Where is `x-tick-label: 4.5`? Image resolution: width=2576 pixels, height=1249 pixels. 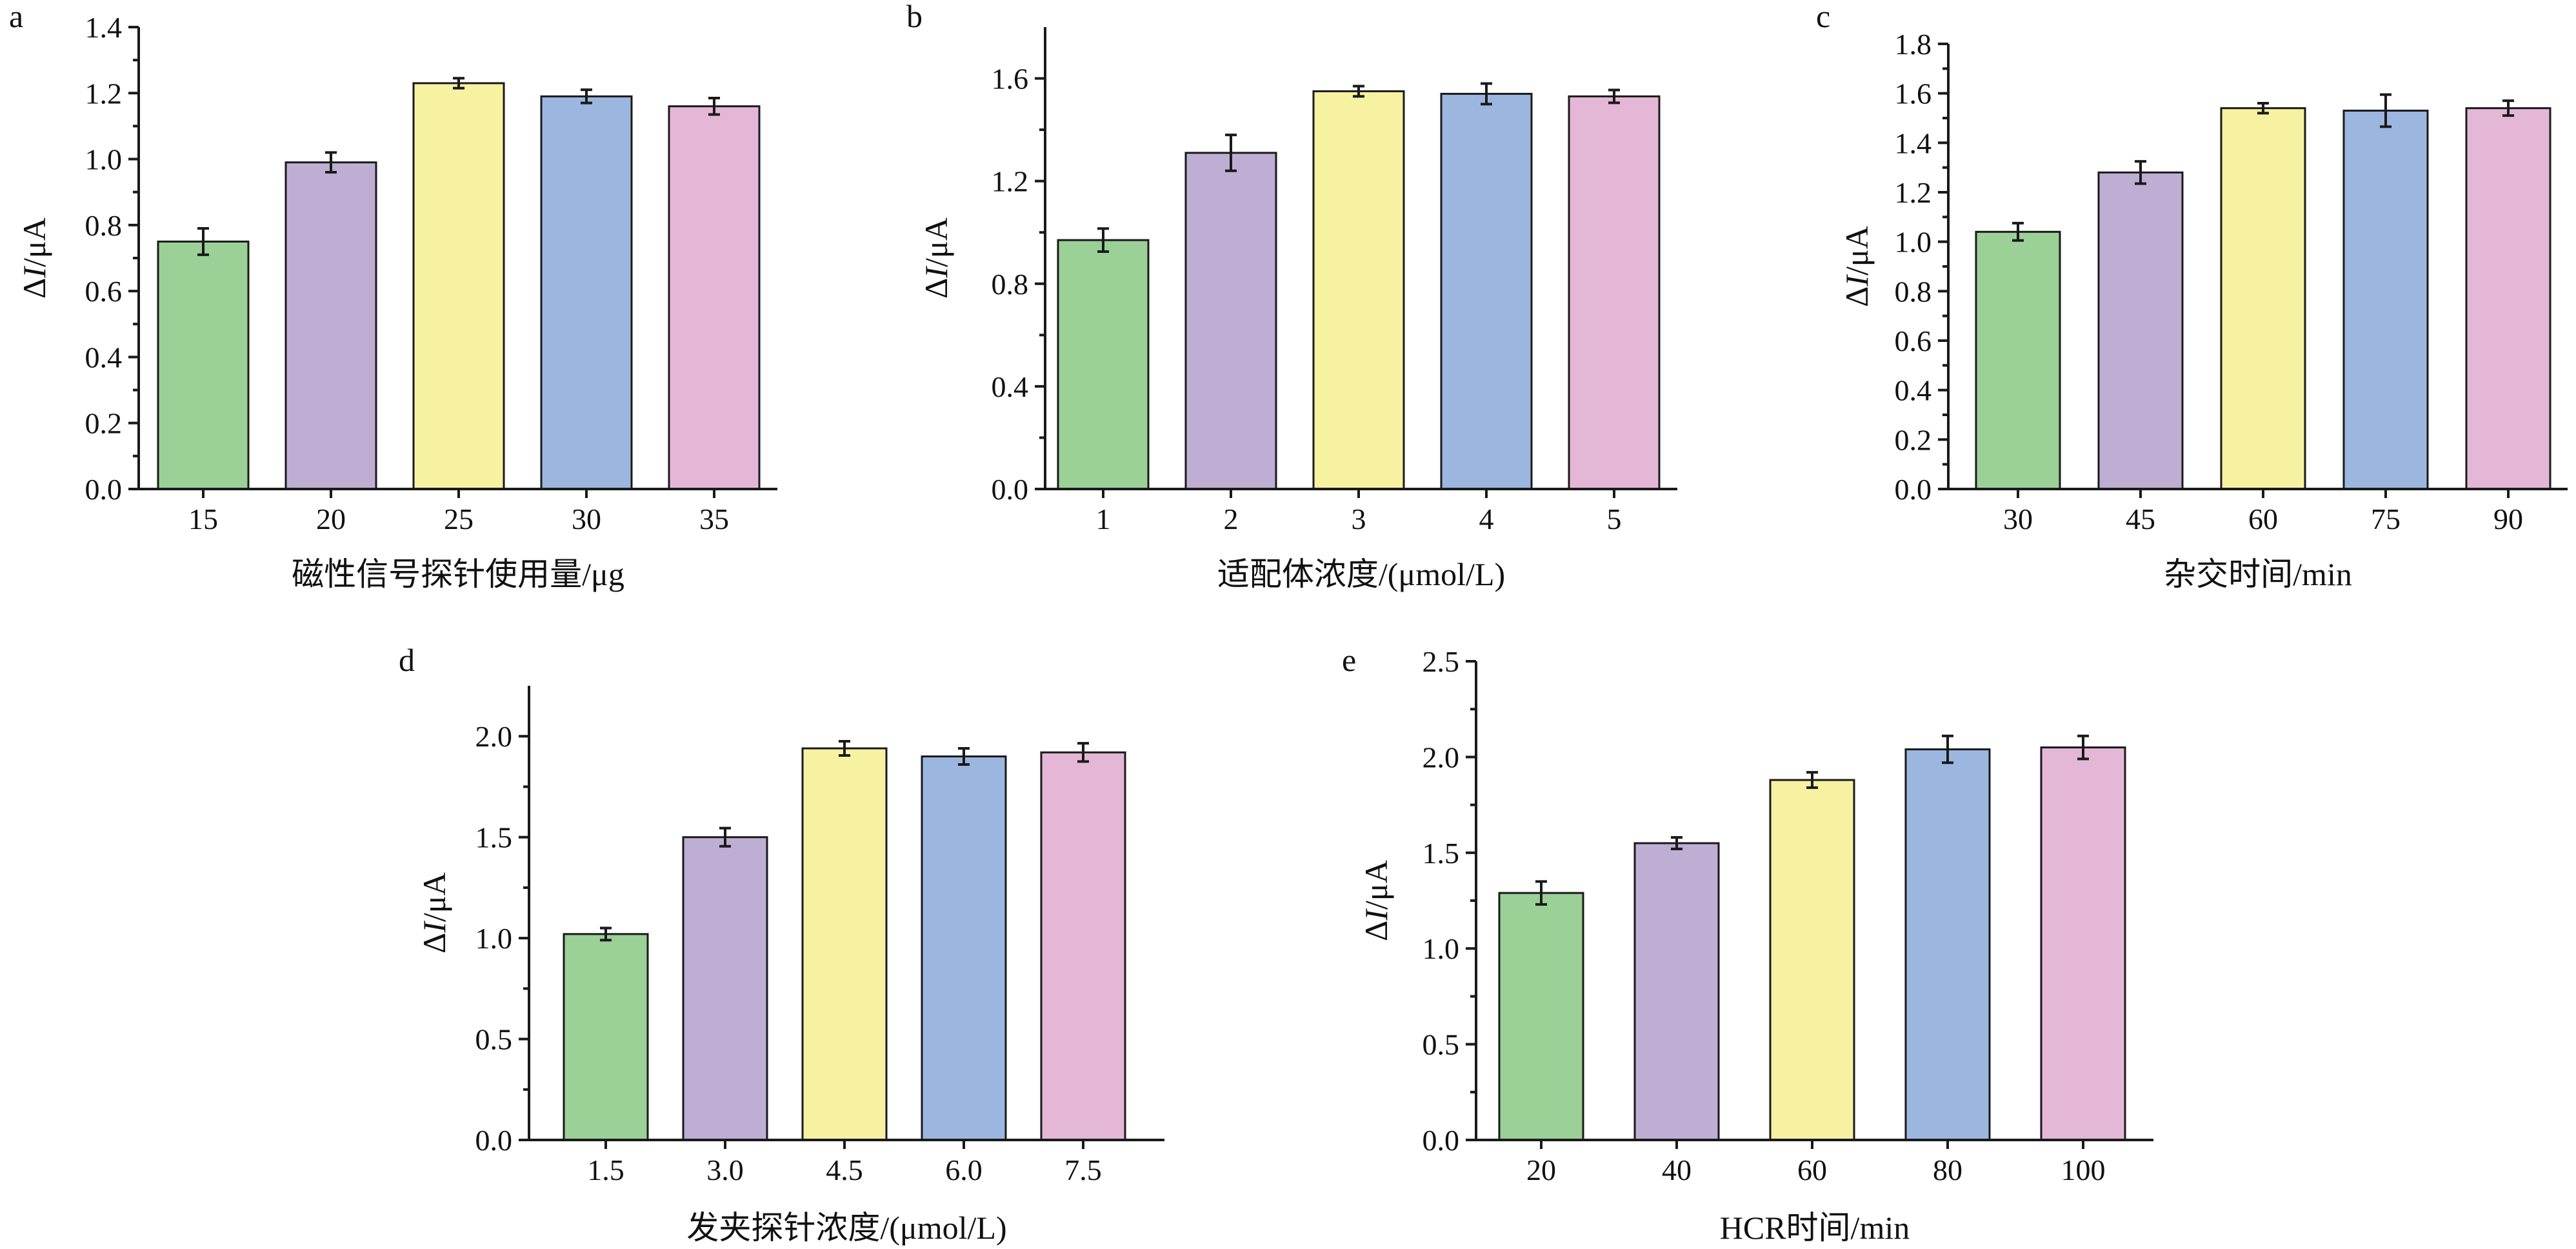 x-tick-label: 4.5 is located at coordinates (844, 1170).